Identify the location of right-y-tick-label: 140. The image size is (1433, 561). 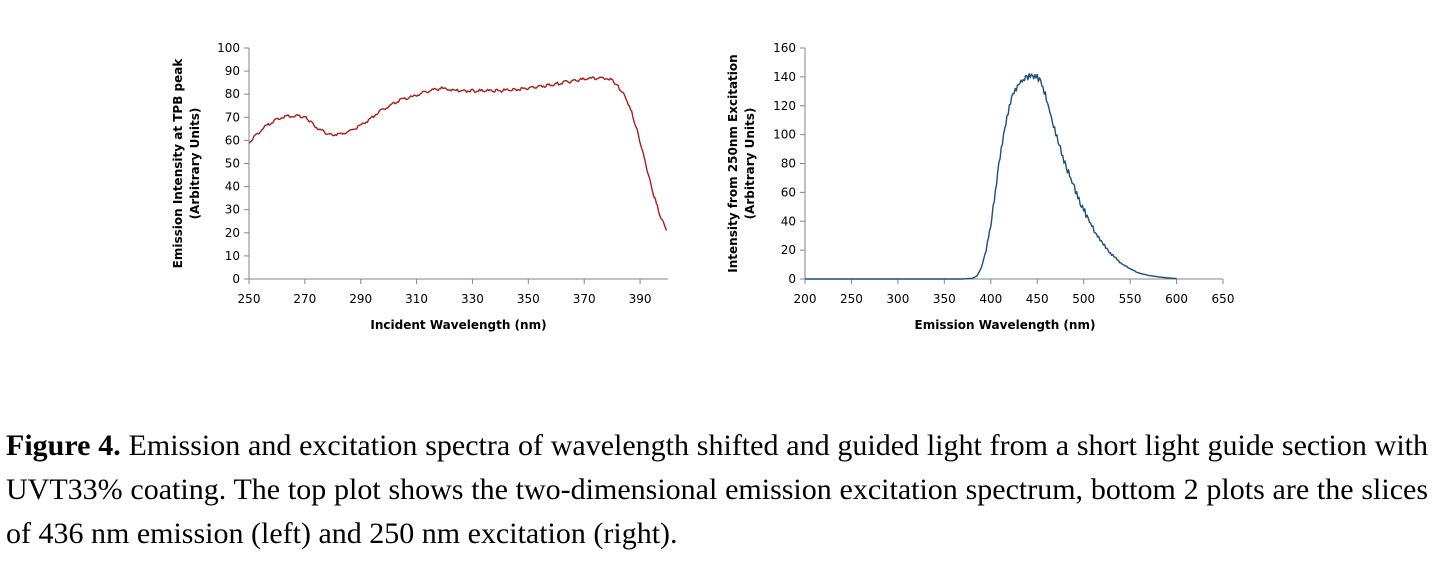
(784, 77).